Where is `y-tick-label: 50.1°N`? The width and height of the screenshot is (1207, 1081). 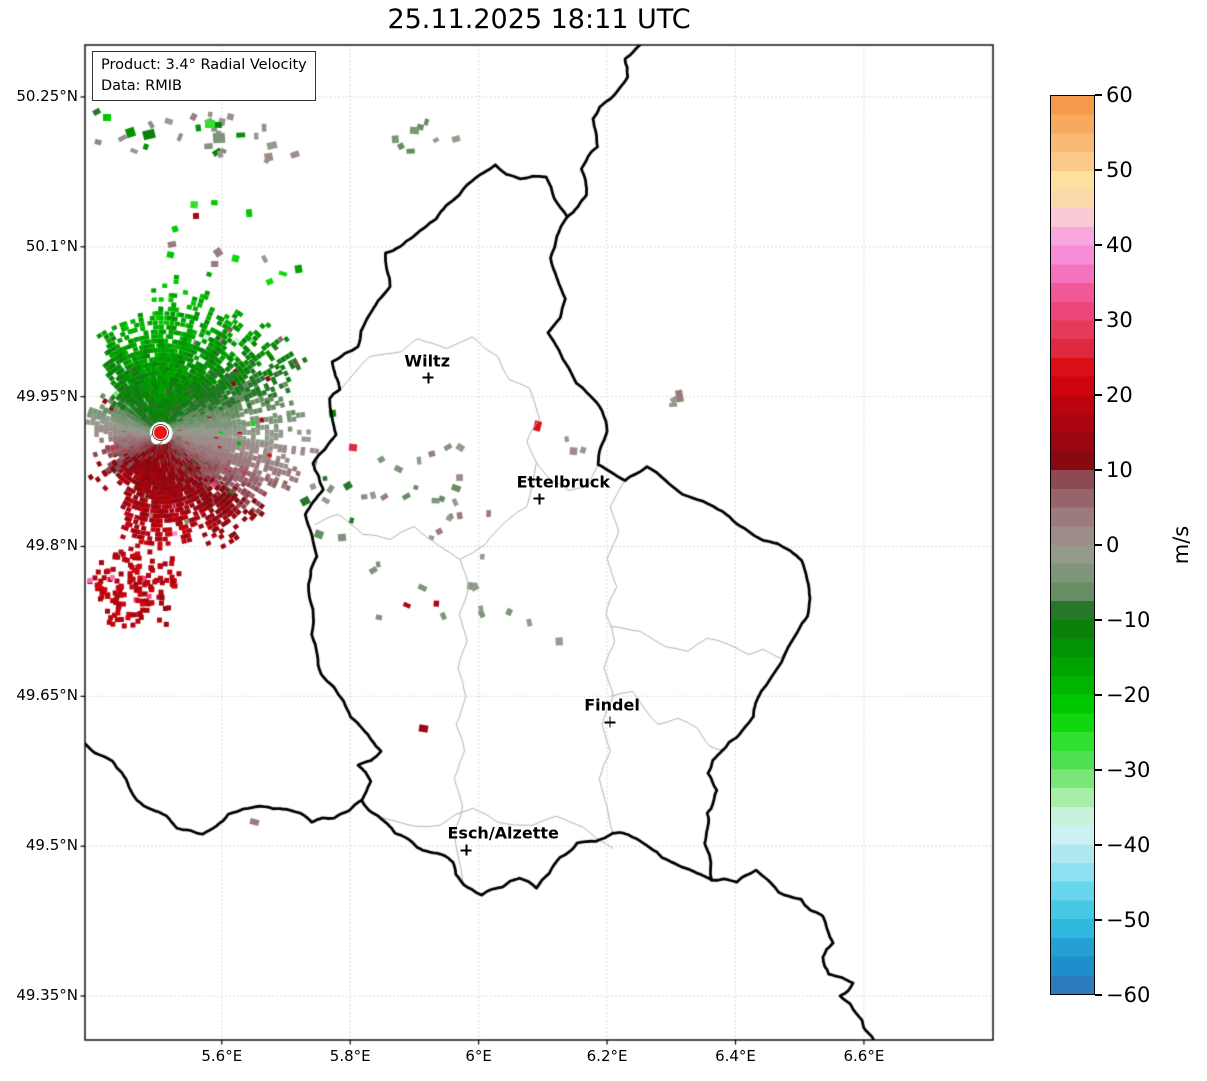
y-tick-label: 50.1°N is located at coordinates (51, 245).